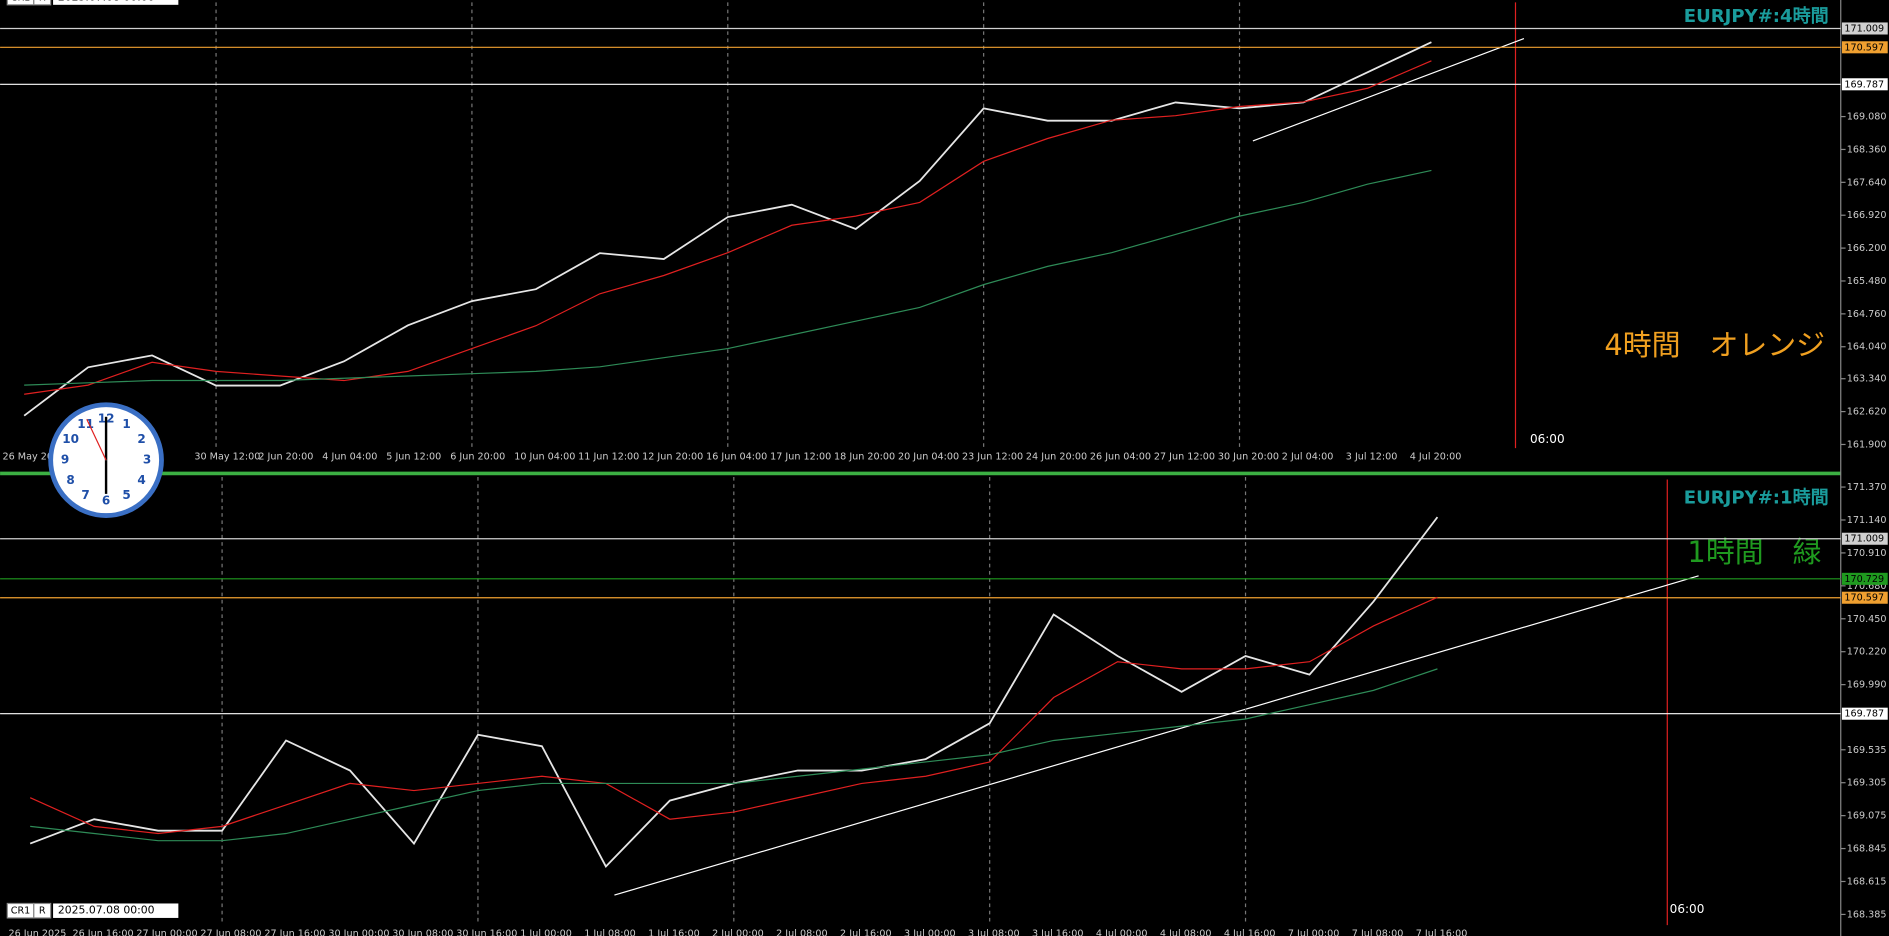 The height and width of the screenshot is (936, 1889). Describe the element at coordinates (1372, 457) in the screenshot. I see `x-tick-label: 3 Jul 12:00` at that location.